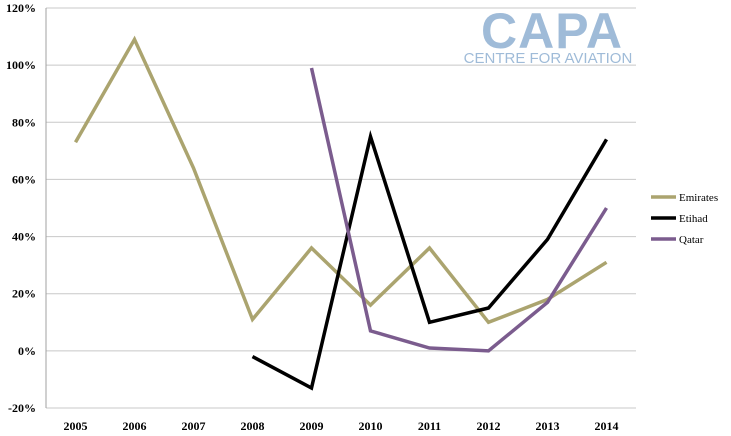 This screenshot has height=436, width=731. Describe the element at coordinates (135, 426) in the screenshot. I see `x-tick-label: 2006` at that location.